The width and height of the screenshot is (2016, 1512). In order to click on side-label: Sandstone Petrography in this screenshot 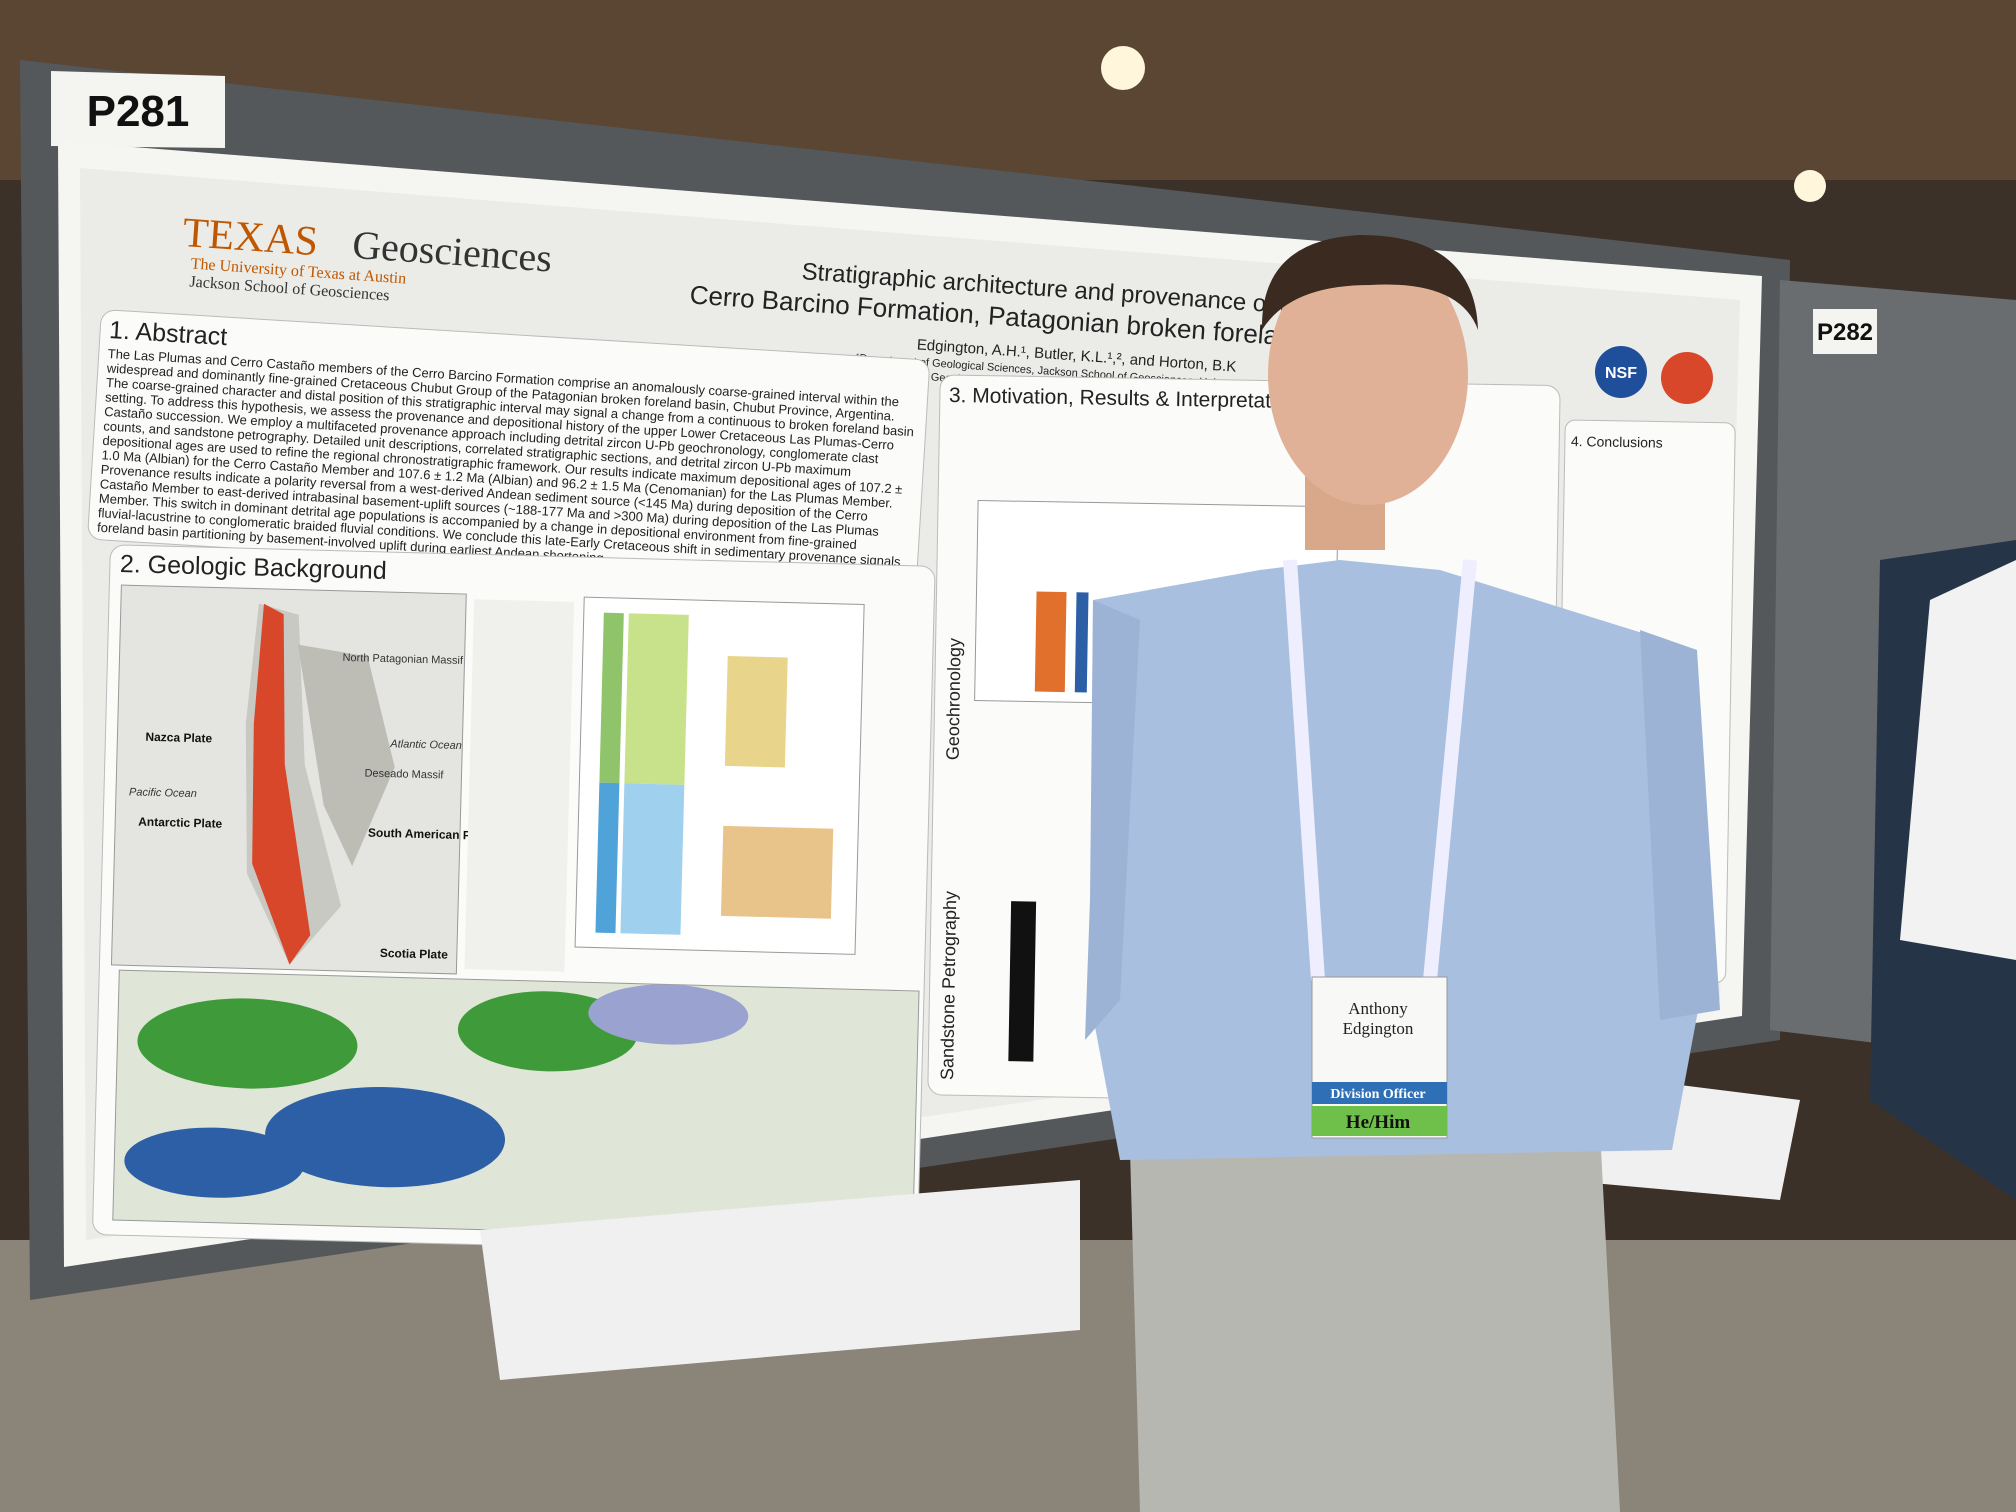, I will do `click(948, 985)`.